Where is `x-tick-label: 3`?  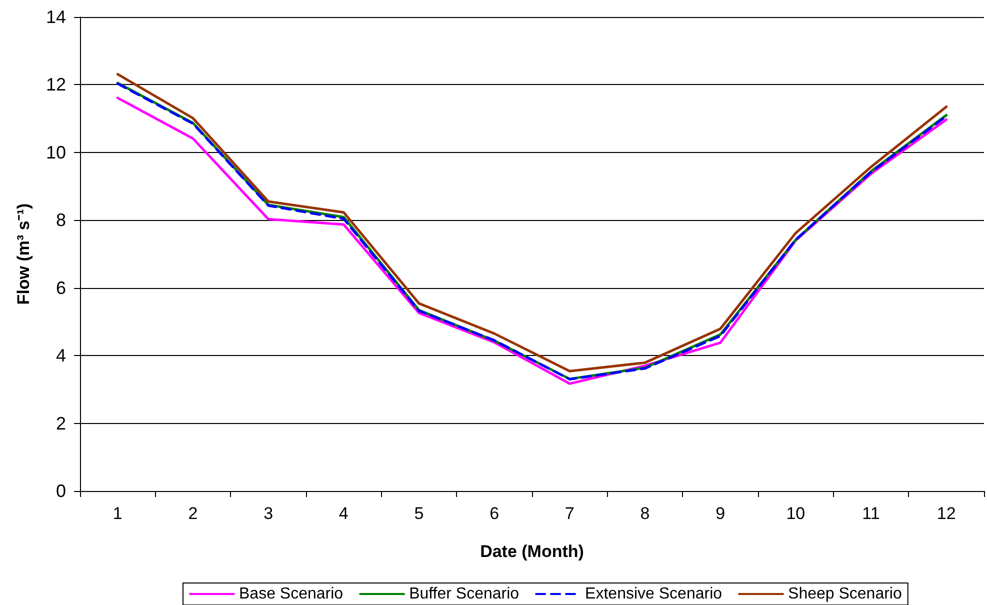 x-tick-label: 3 is located at coordinates (269, 513).